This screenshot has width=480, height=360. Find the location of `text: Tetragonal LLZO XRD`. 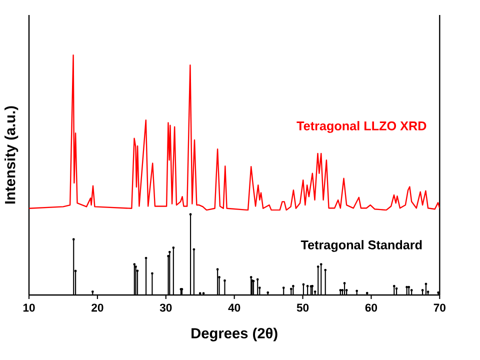

text: Tetragonal LLZO XRD is located at coordinates (361, 127).